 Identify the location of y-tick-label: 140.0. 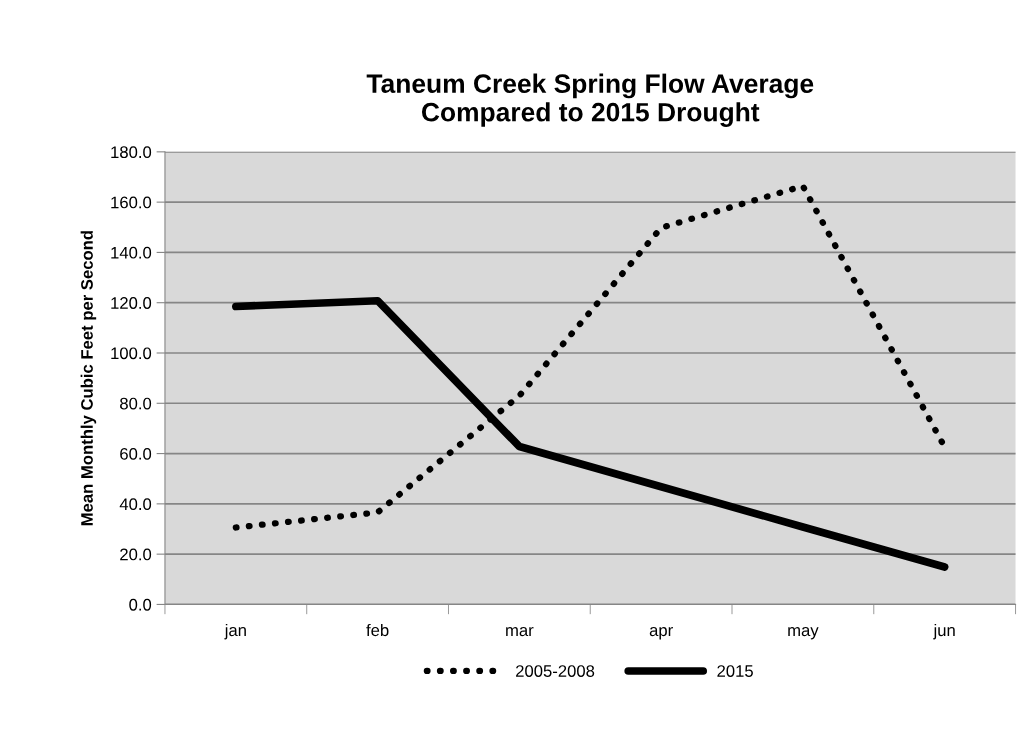
(131, 252).